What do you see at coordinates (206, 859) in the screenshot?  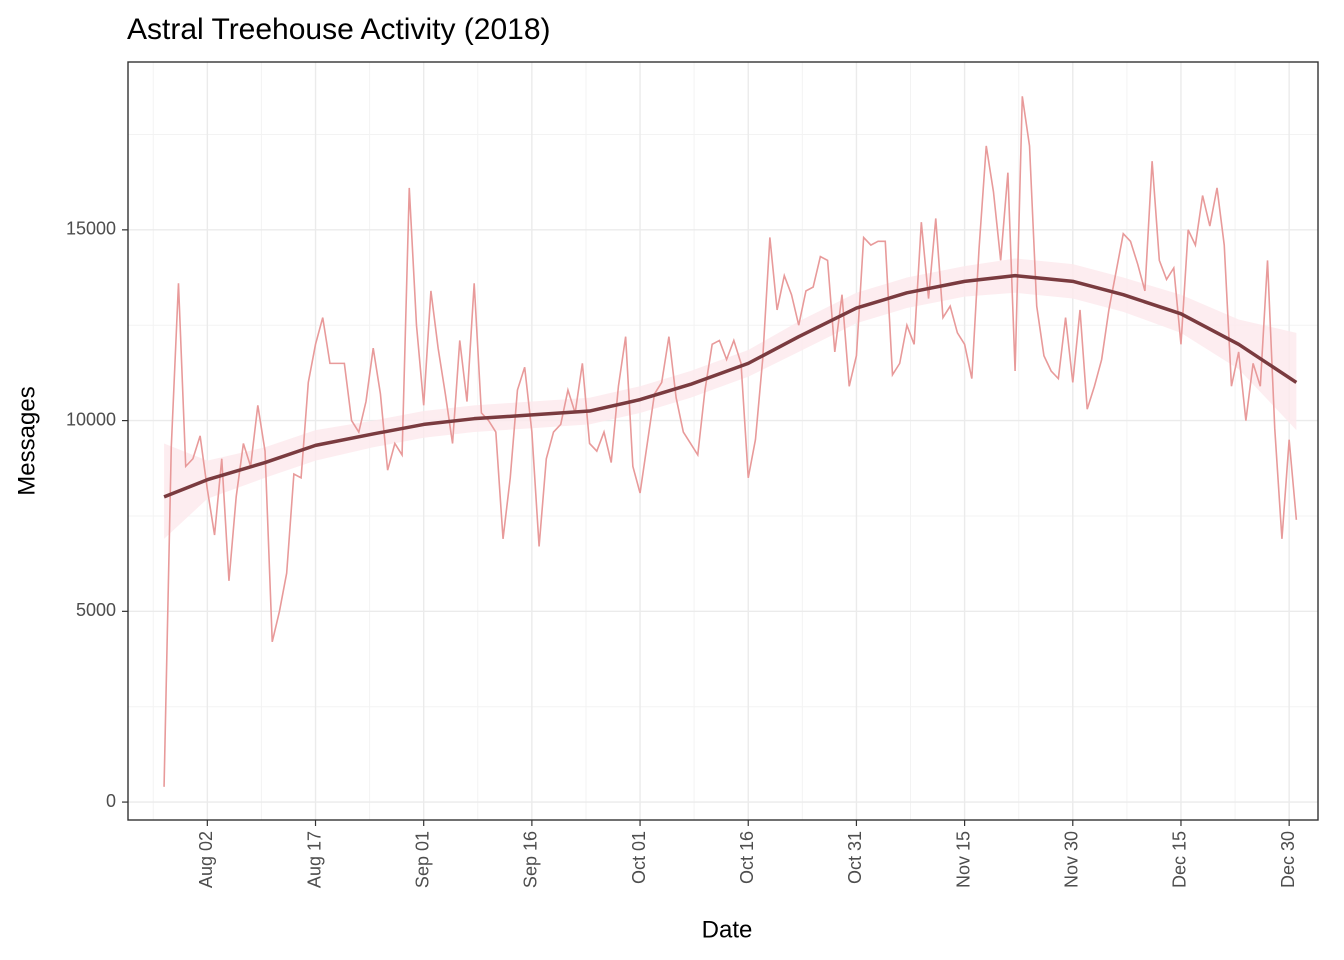 I see `x-tick-label: Aug 02` at bounding box center [206, 859].